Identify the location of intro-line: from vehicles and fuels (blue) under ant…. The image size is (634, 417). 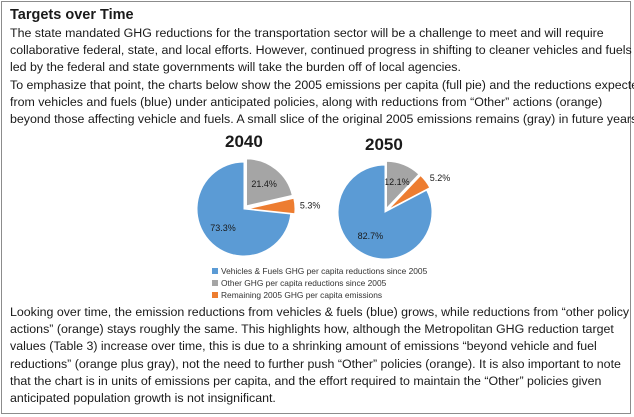
(306, 101).